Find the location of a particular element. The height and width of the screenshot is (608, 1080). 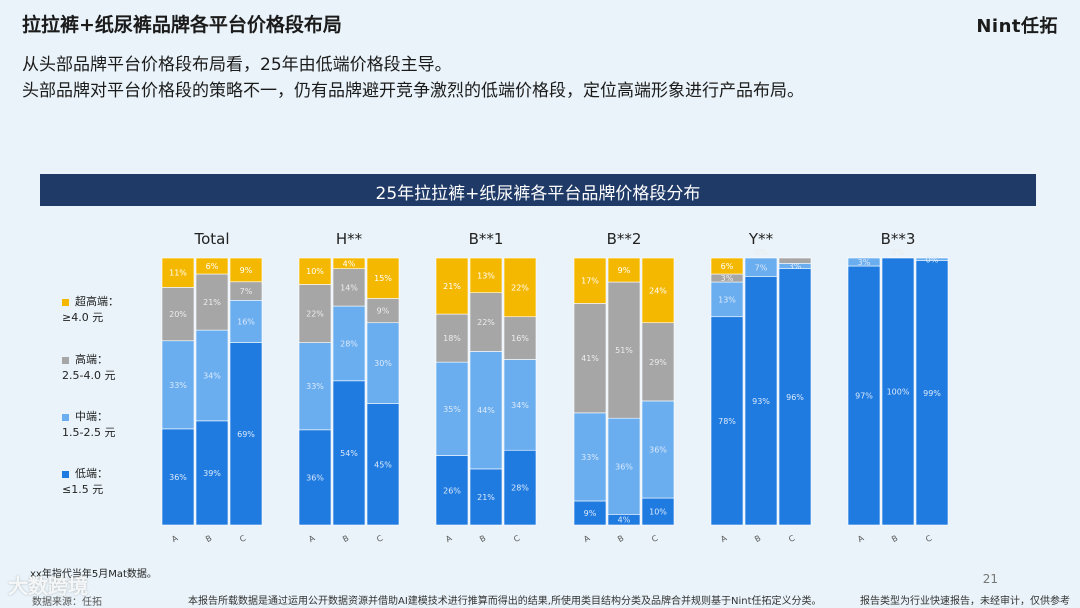

legend-item-super-high: 超高端： ≥4.0 元 is located at coordinates (90, 310).